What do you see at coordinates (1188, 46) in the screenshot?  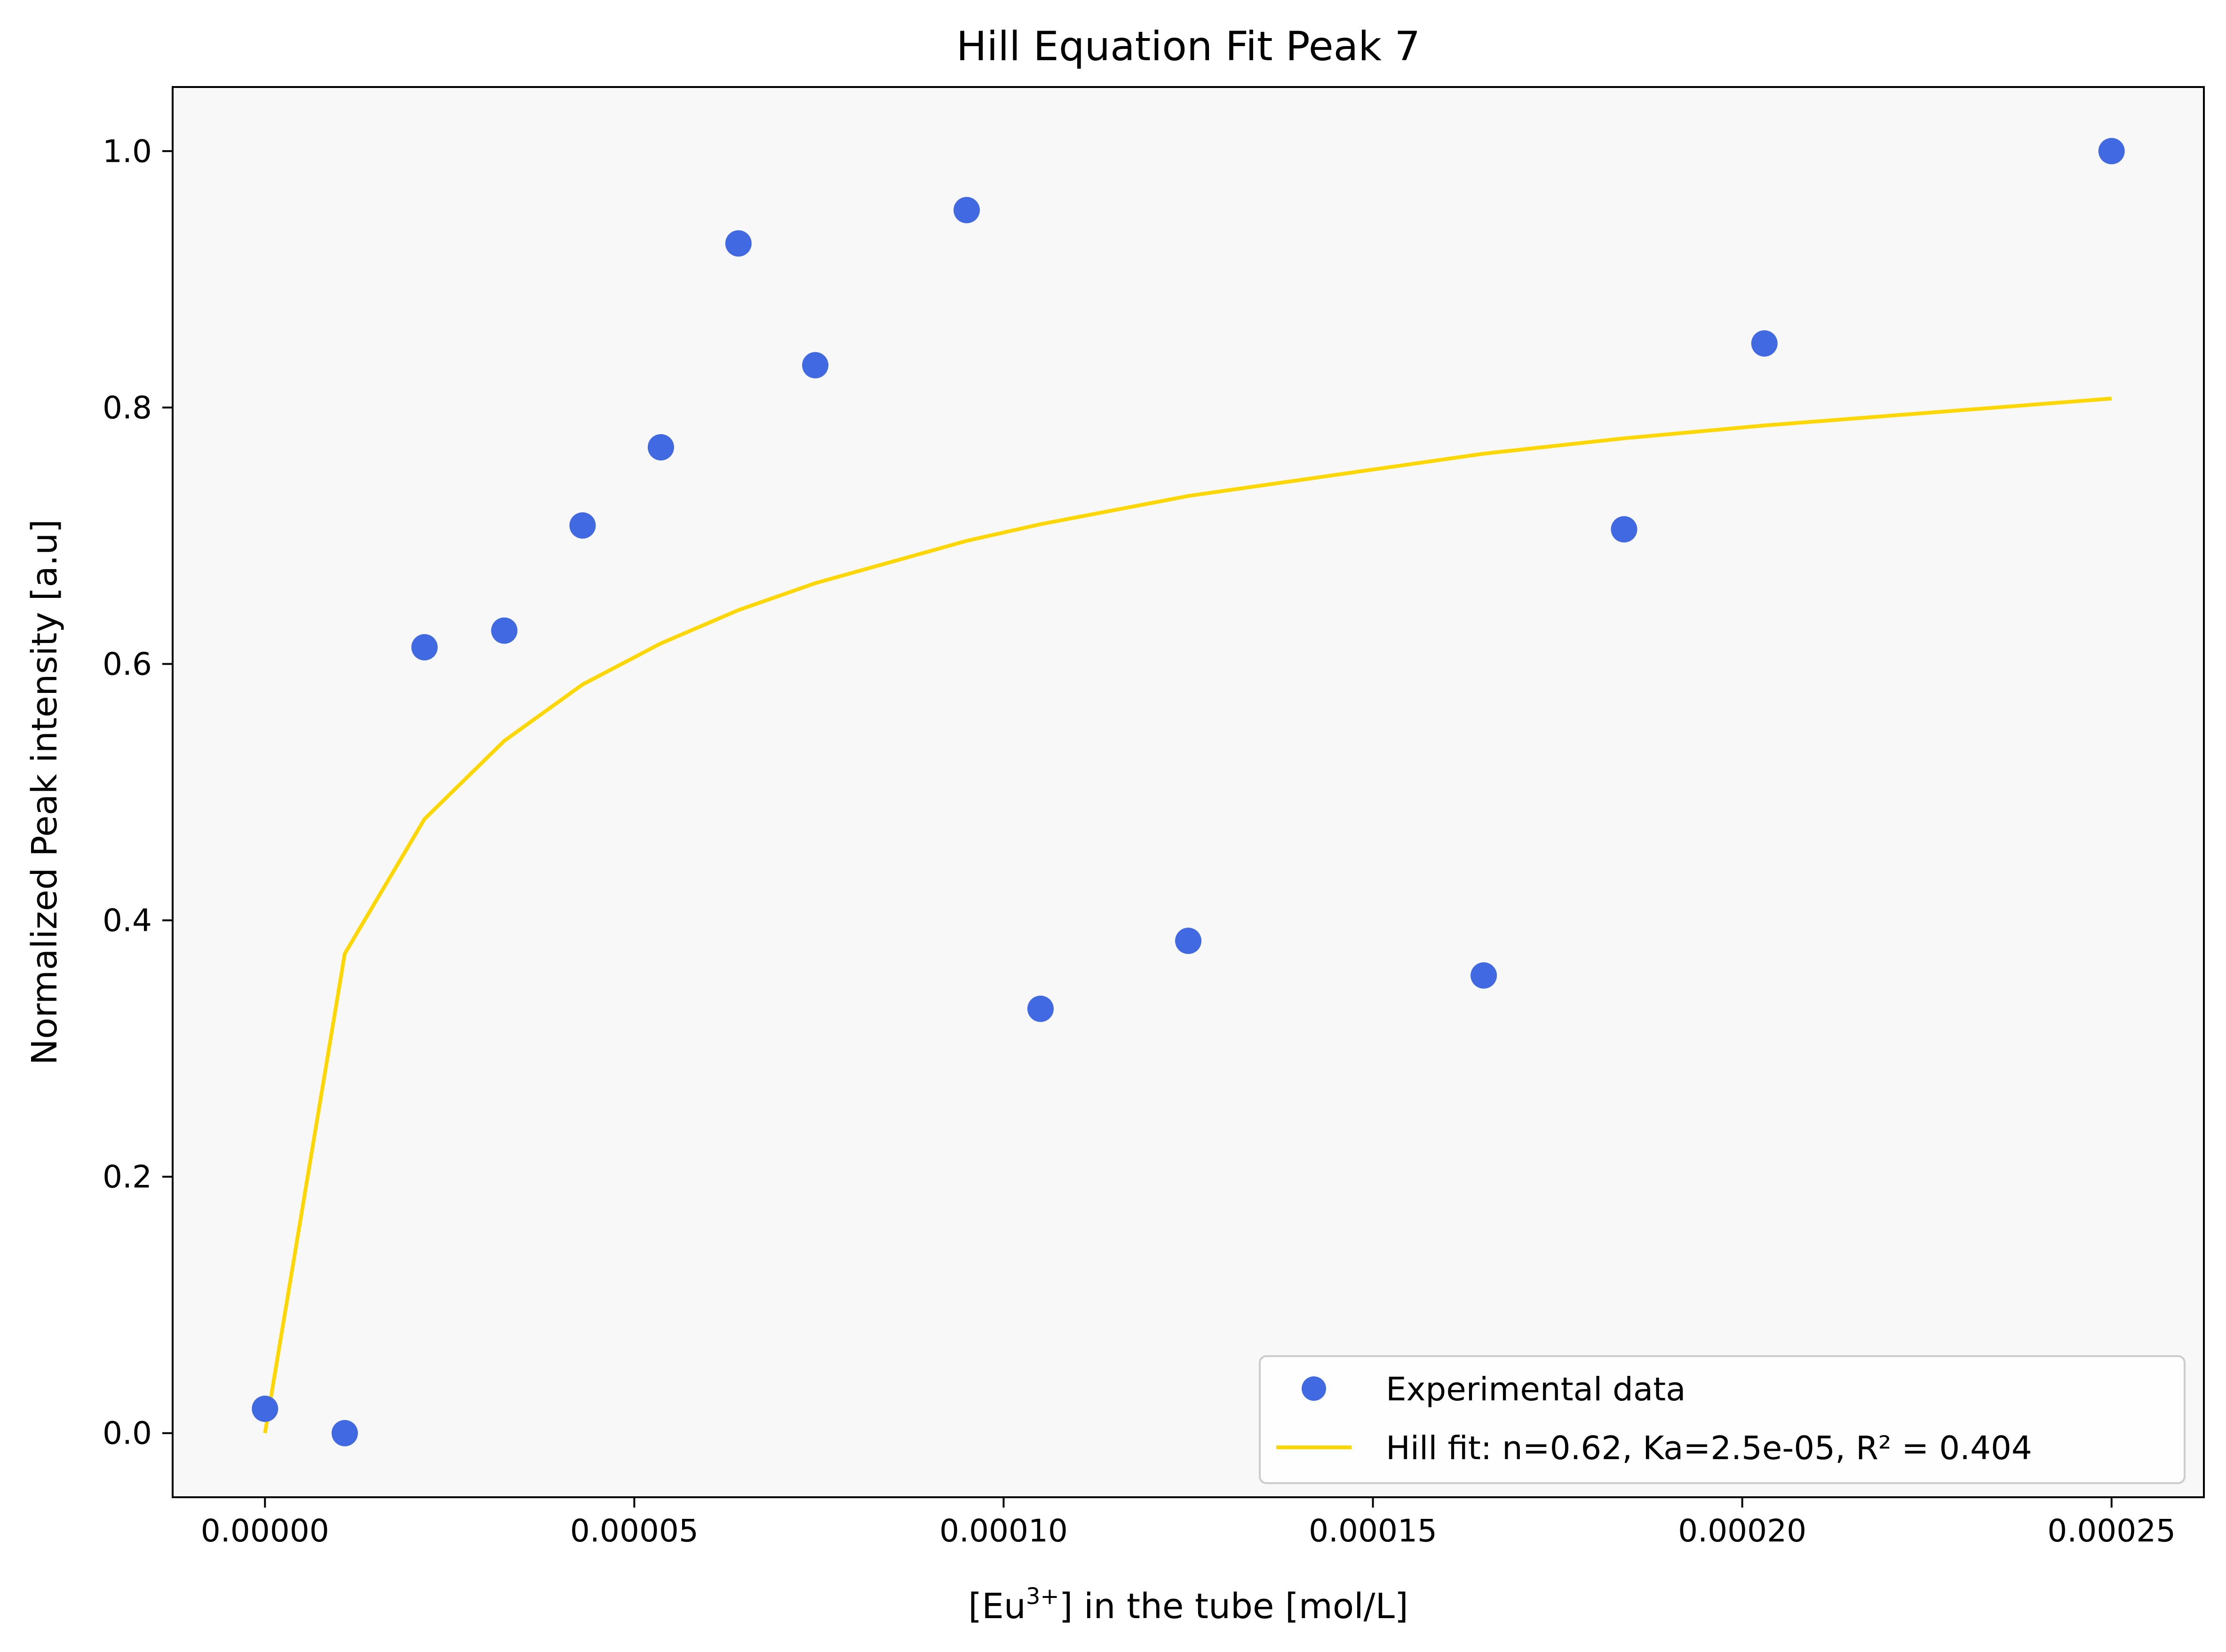 I see `chart-title: Hill Equation Fit Peak 7` at bounding box center [1188, 46].